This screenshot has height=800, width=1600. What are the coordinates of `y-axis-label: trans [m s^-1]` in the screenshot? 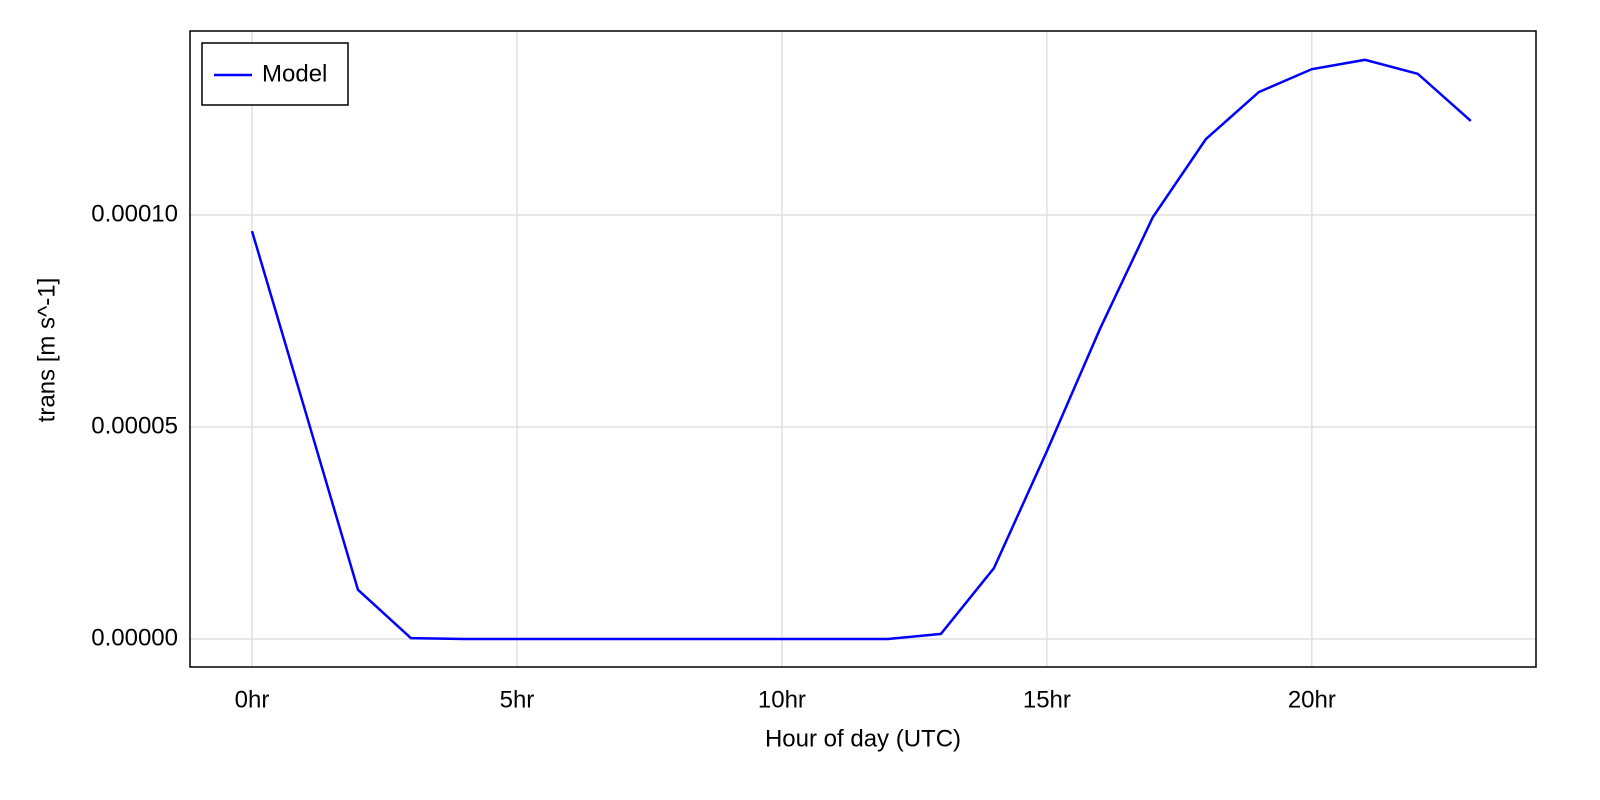 It's located at (46, 350).